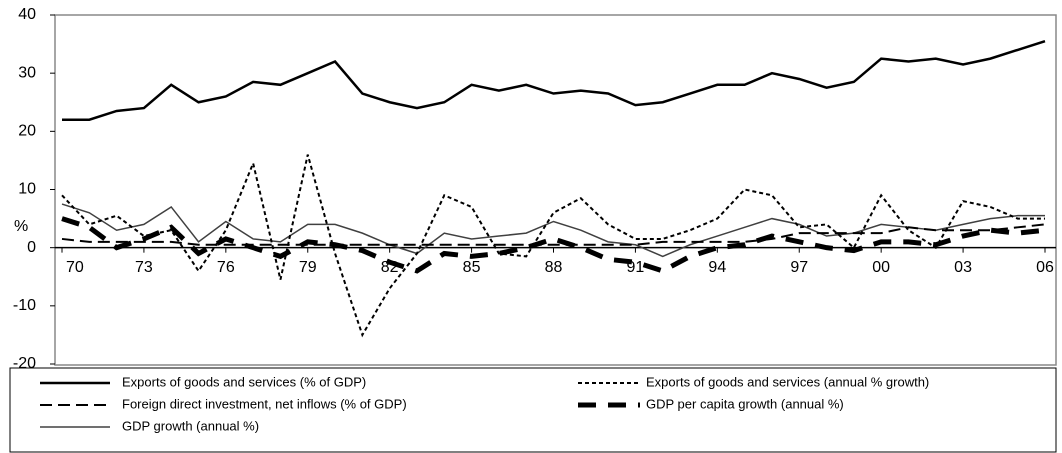  Describe the element at coordinates (27, 72) in the screenshot. I see `y-tick-label: 30` at that location.